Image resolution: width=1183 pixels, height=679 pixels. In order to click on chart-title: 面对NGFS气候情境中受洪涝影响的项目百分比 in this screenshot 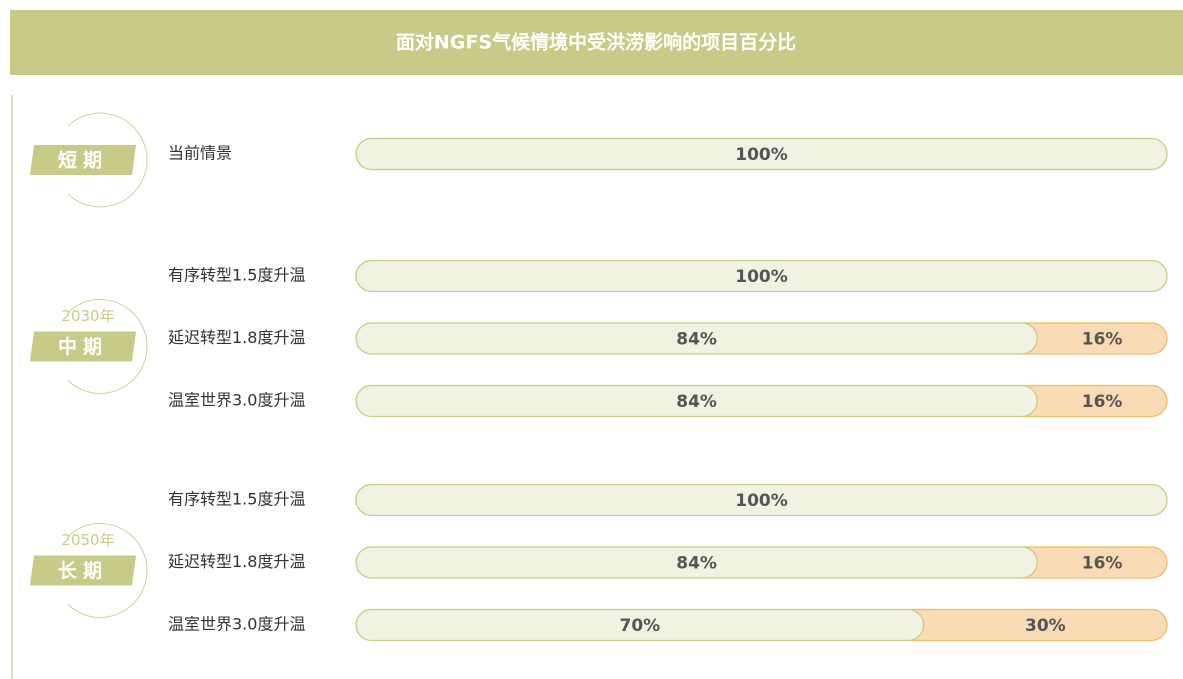, I will do `click(596, 42)`.